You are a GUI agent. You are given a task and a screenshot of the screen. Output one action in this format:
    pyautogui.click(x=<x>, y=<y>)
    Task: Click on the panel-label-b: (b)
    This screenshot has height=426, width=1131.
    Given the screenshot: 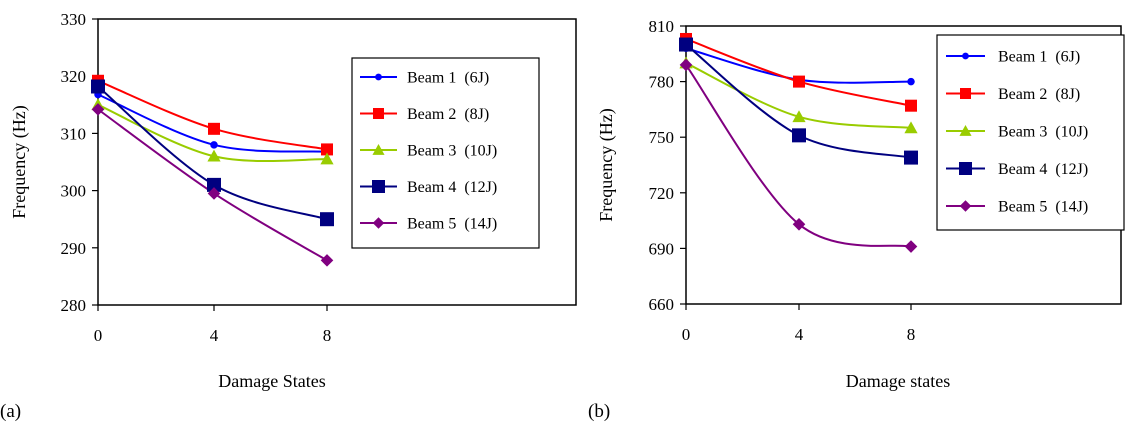 What is the action you would take?
    pyautogui.click(x=599, y=411)
    